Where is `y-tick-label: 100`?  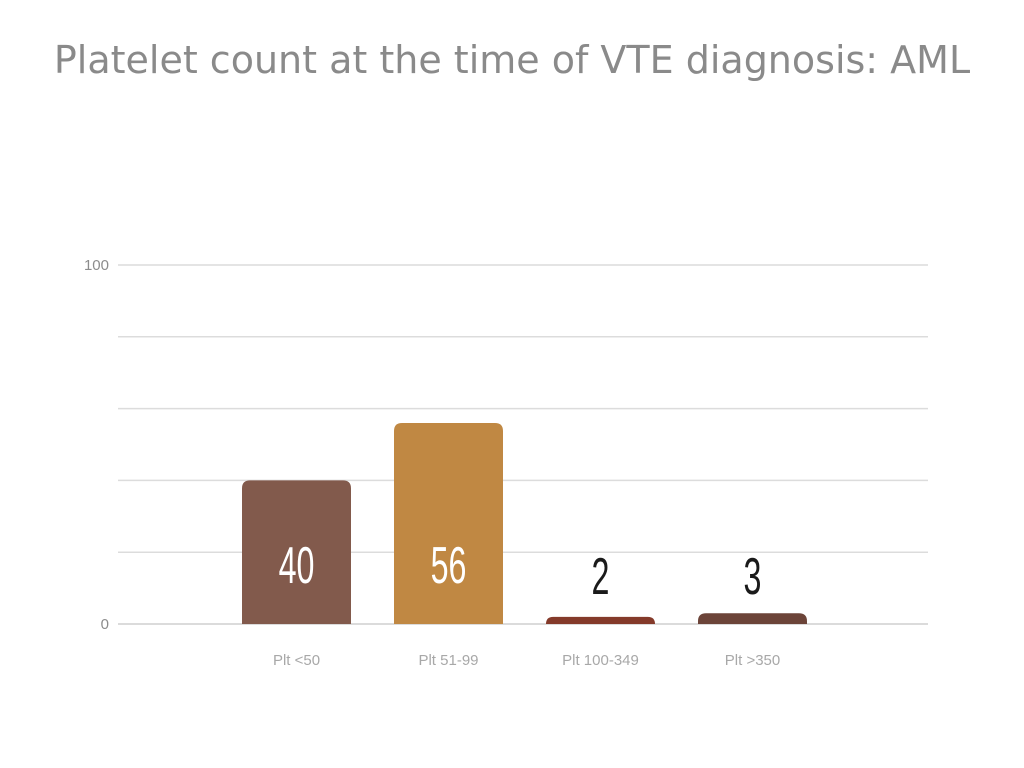
y-tick-label: 100 is located at coordinates (96, 265).